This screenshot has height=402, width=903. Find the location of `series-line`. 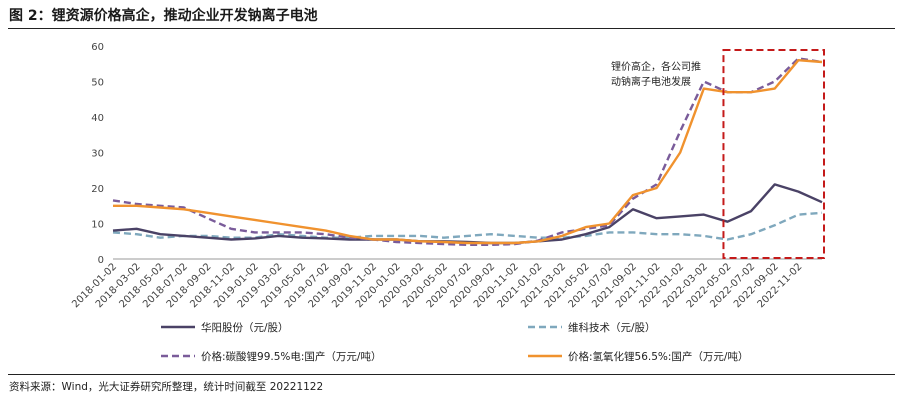

series-line is located at coordinates (467, 226).